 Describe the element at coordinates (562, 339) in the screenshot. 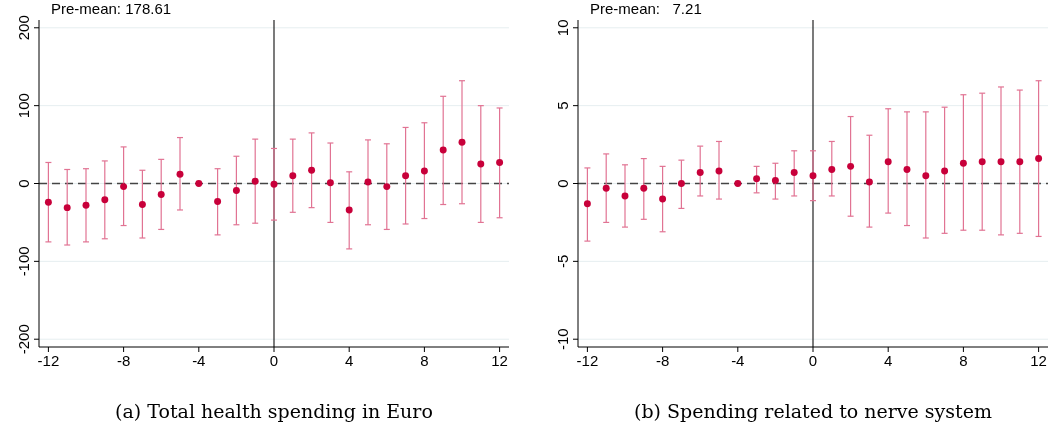

I see `y-tick-label: -10` at that location.